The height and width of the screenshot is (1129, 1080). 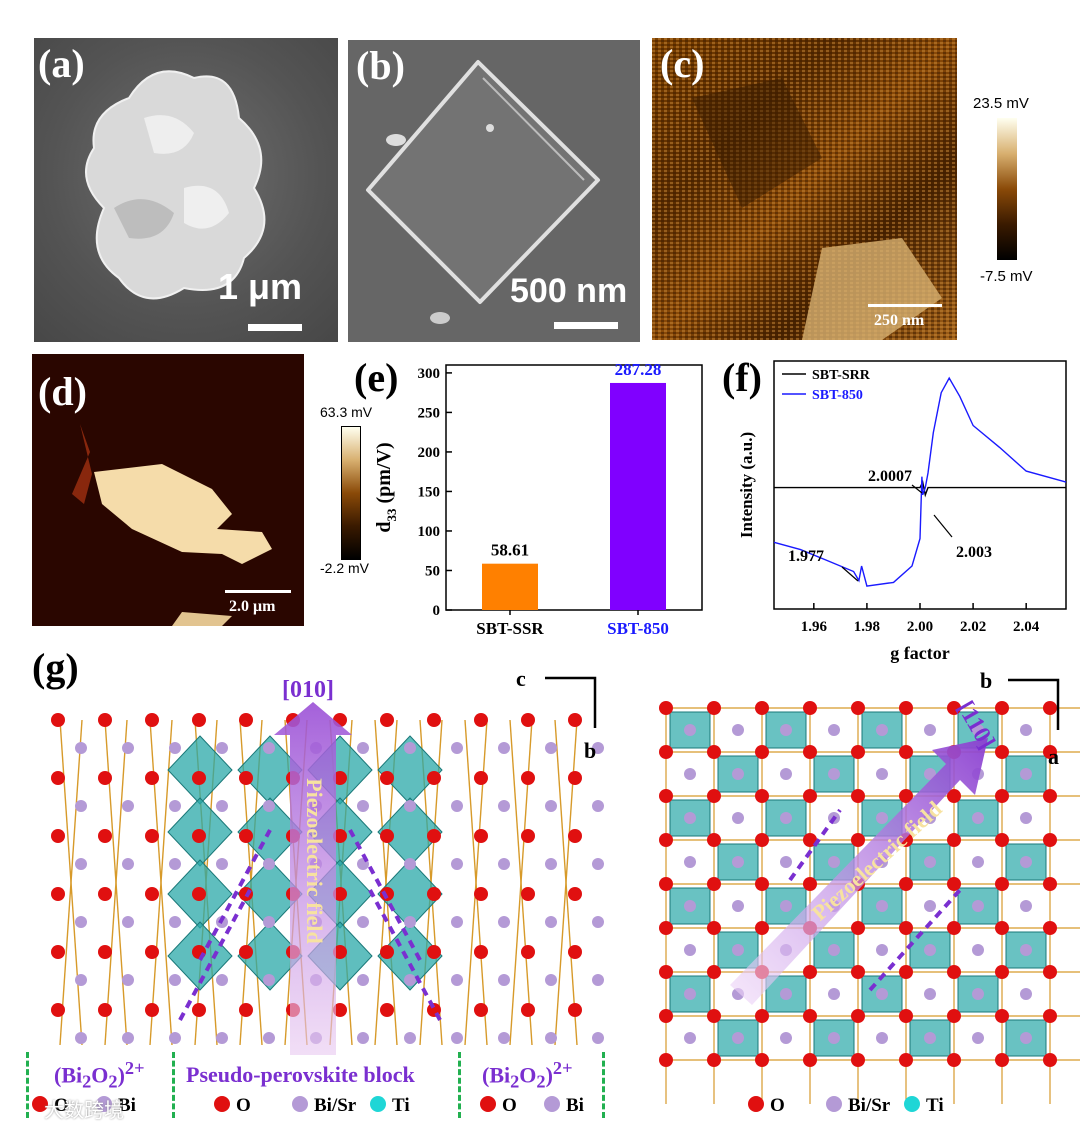 What do you see at coordinates (186, 190) in the screenshot?
I see `panel-a-sem: (a) 1 μm` at bounding box center [186, 190].